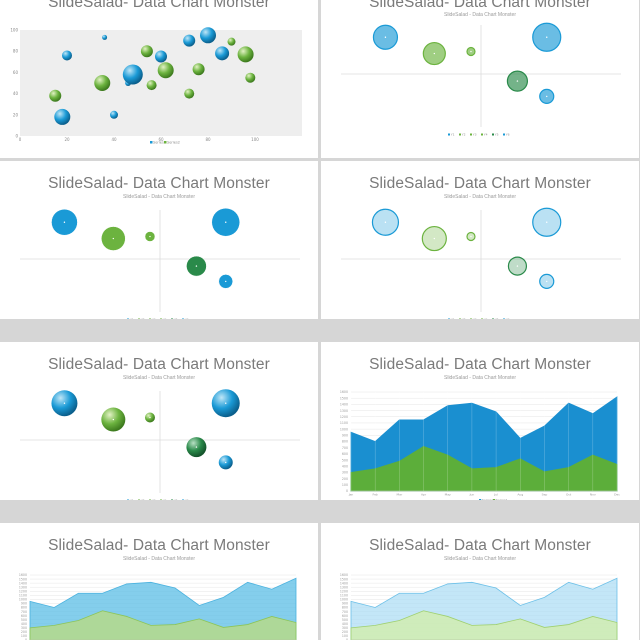 This screenshot has width=640, height=640. Describe the element at coordinates (495, 495) in the screenshot. I see `x-tick-label: Jul` at that location.